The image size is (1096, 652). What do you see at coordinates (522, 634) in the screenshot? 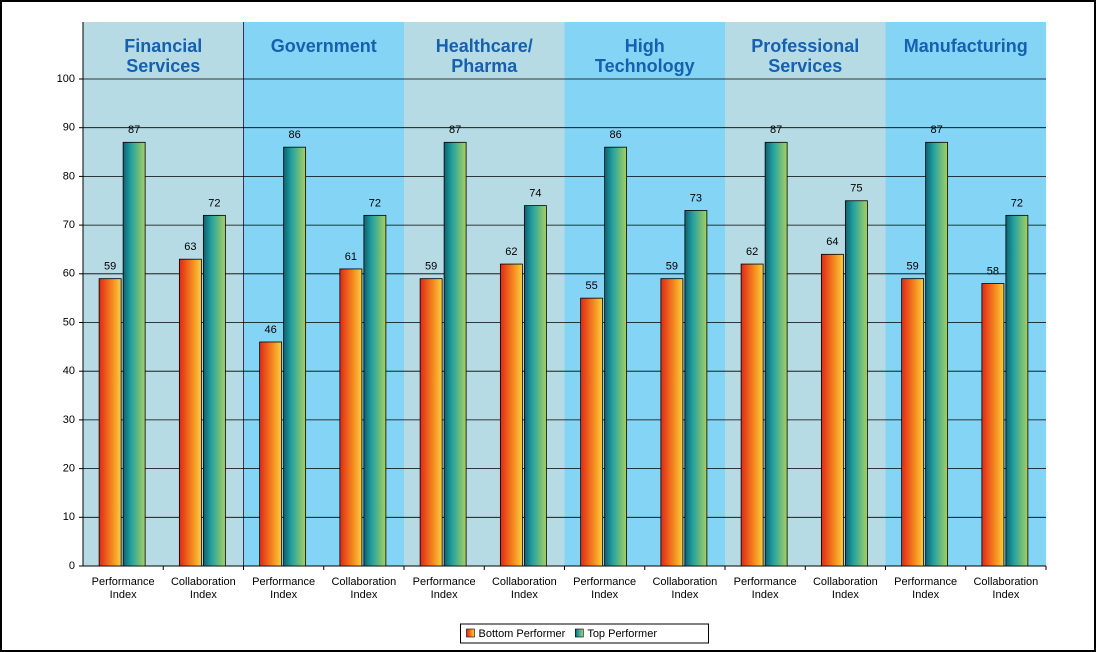
I see `legend-label: Bottom Performer` at bounding box center [522, 634].